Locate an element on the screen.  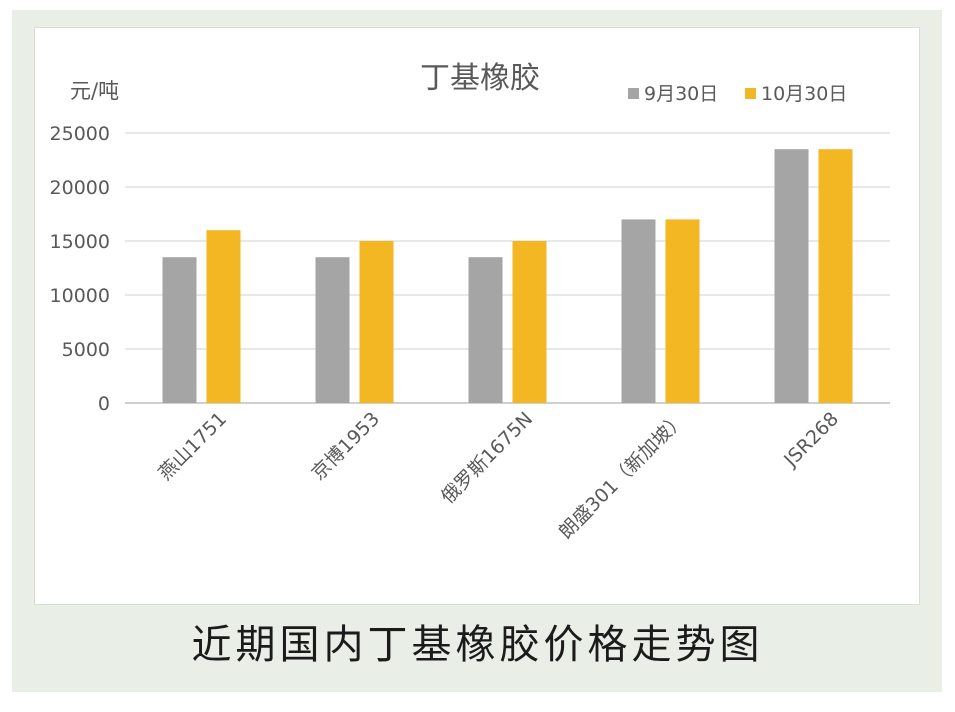
x-tick-label: 俄罗斯1675N is located at coordinates (487, 458).